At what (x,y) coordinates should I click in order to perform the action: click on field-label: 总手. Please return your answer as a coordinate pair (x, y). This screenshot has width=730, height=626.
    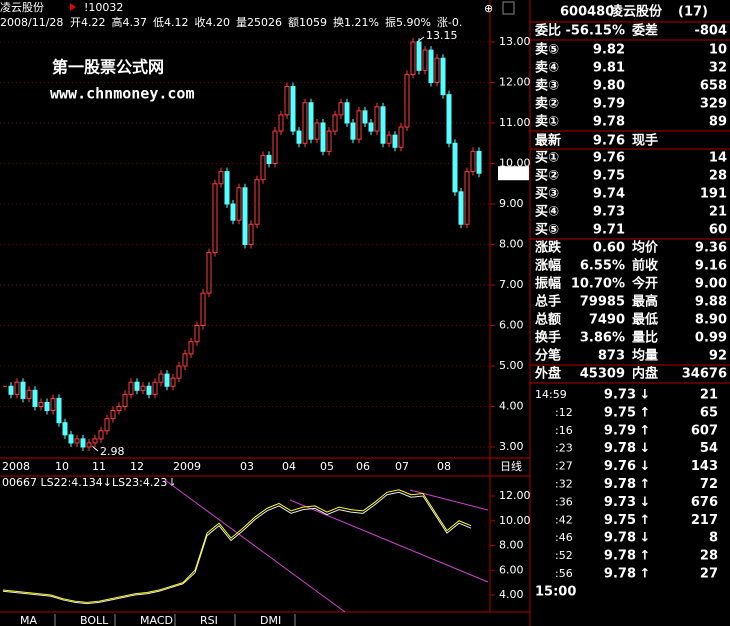
    Looking at the image, I should click on (548, 302).